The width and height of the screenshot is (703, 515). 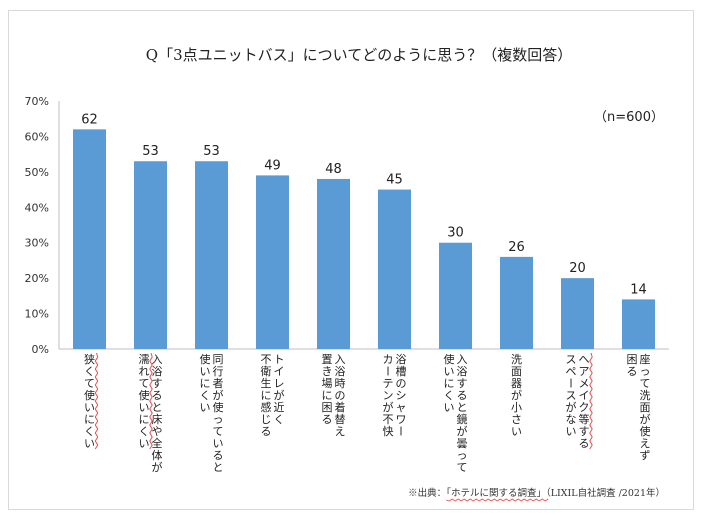 I want to click on svg-text: す, so click(x=462, y=383).